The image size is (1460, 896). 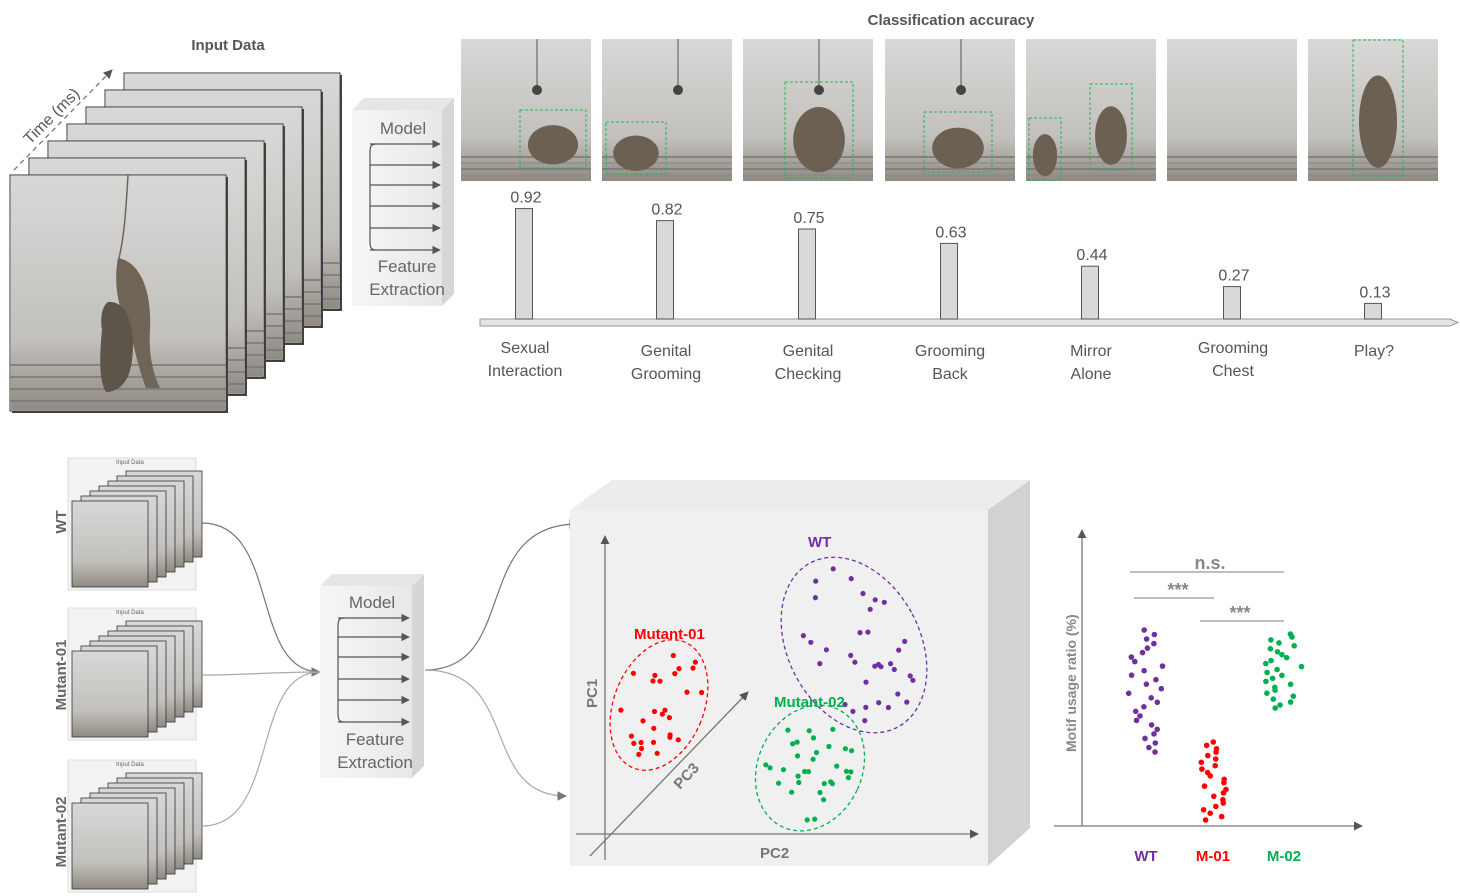 I want to click on sig-label-2: ***, so click(x=1239, y=613).